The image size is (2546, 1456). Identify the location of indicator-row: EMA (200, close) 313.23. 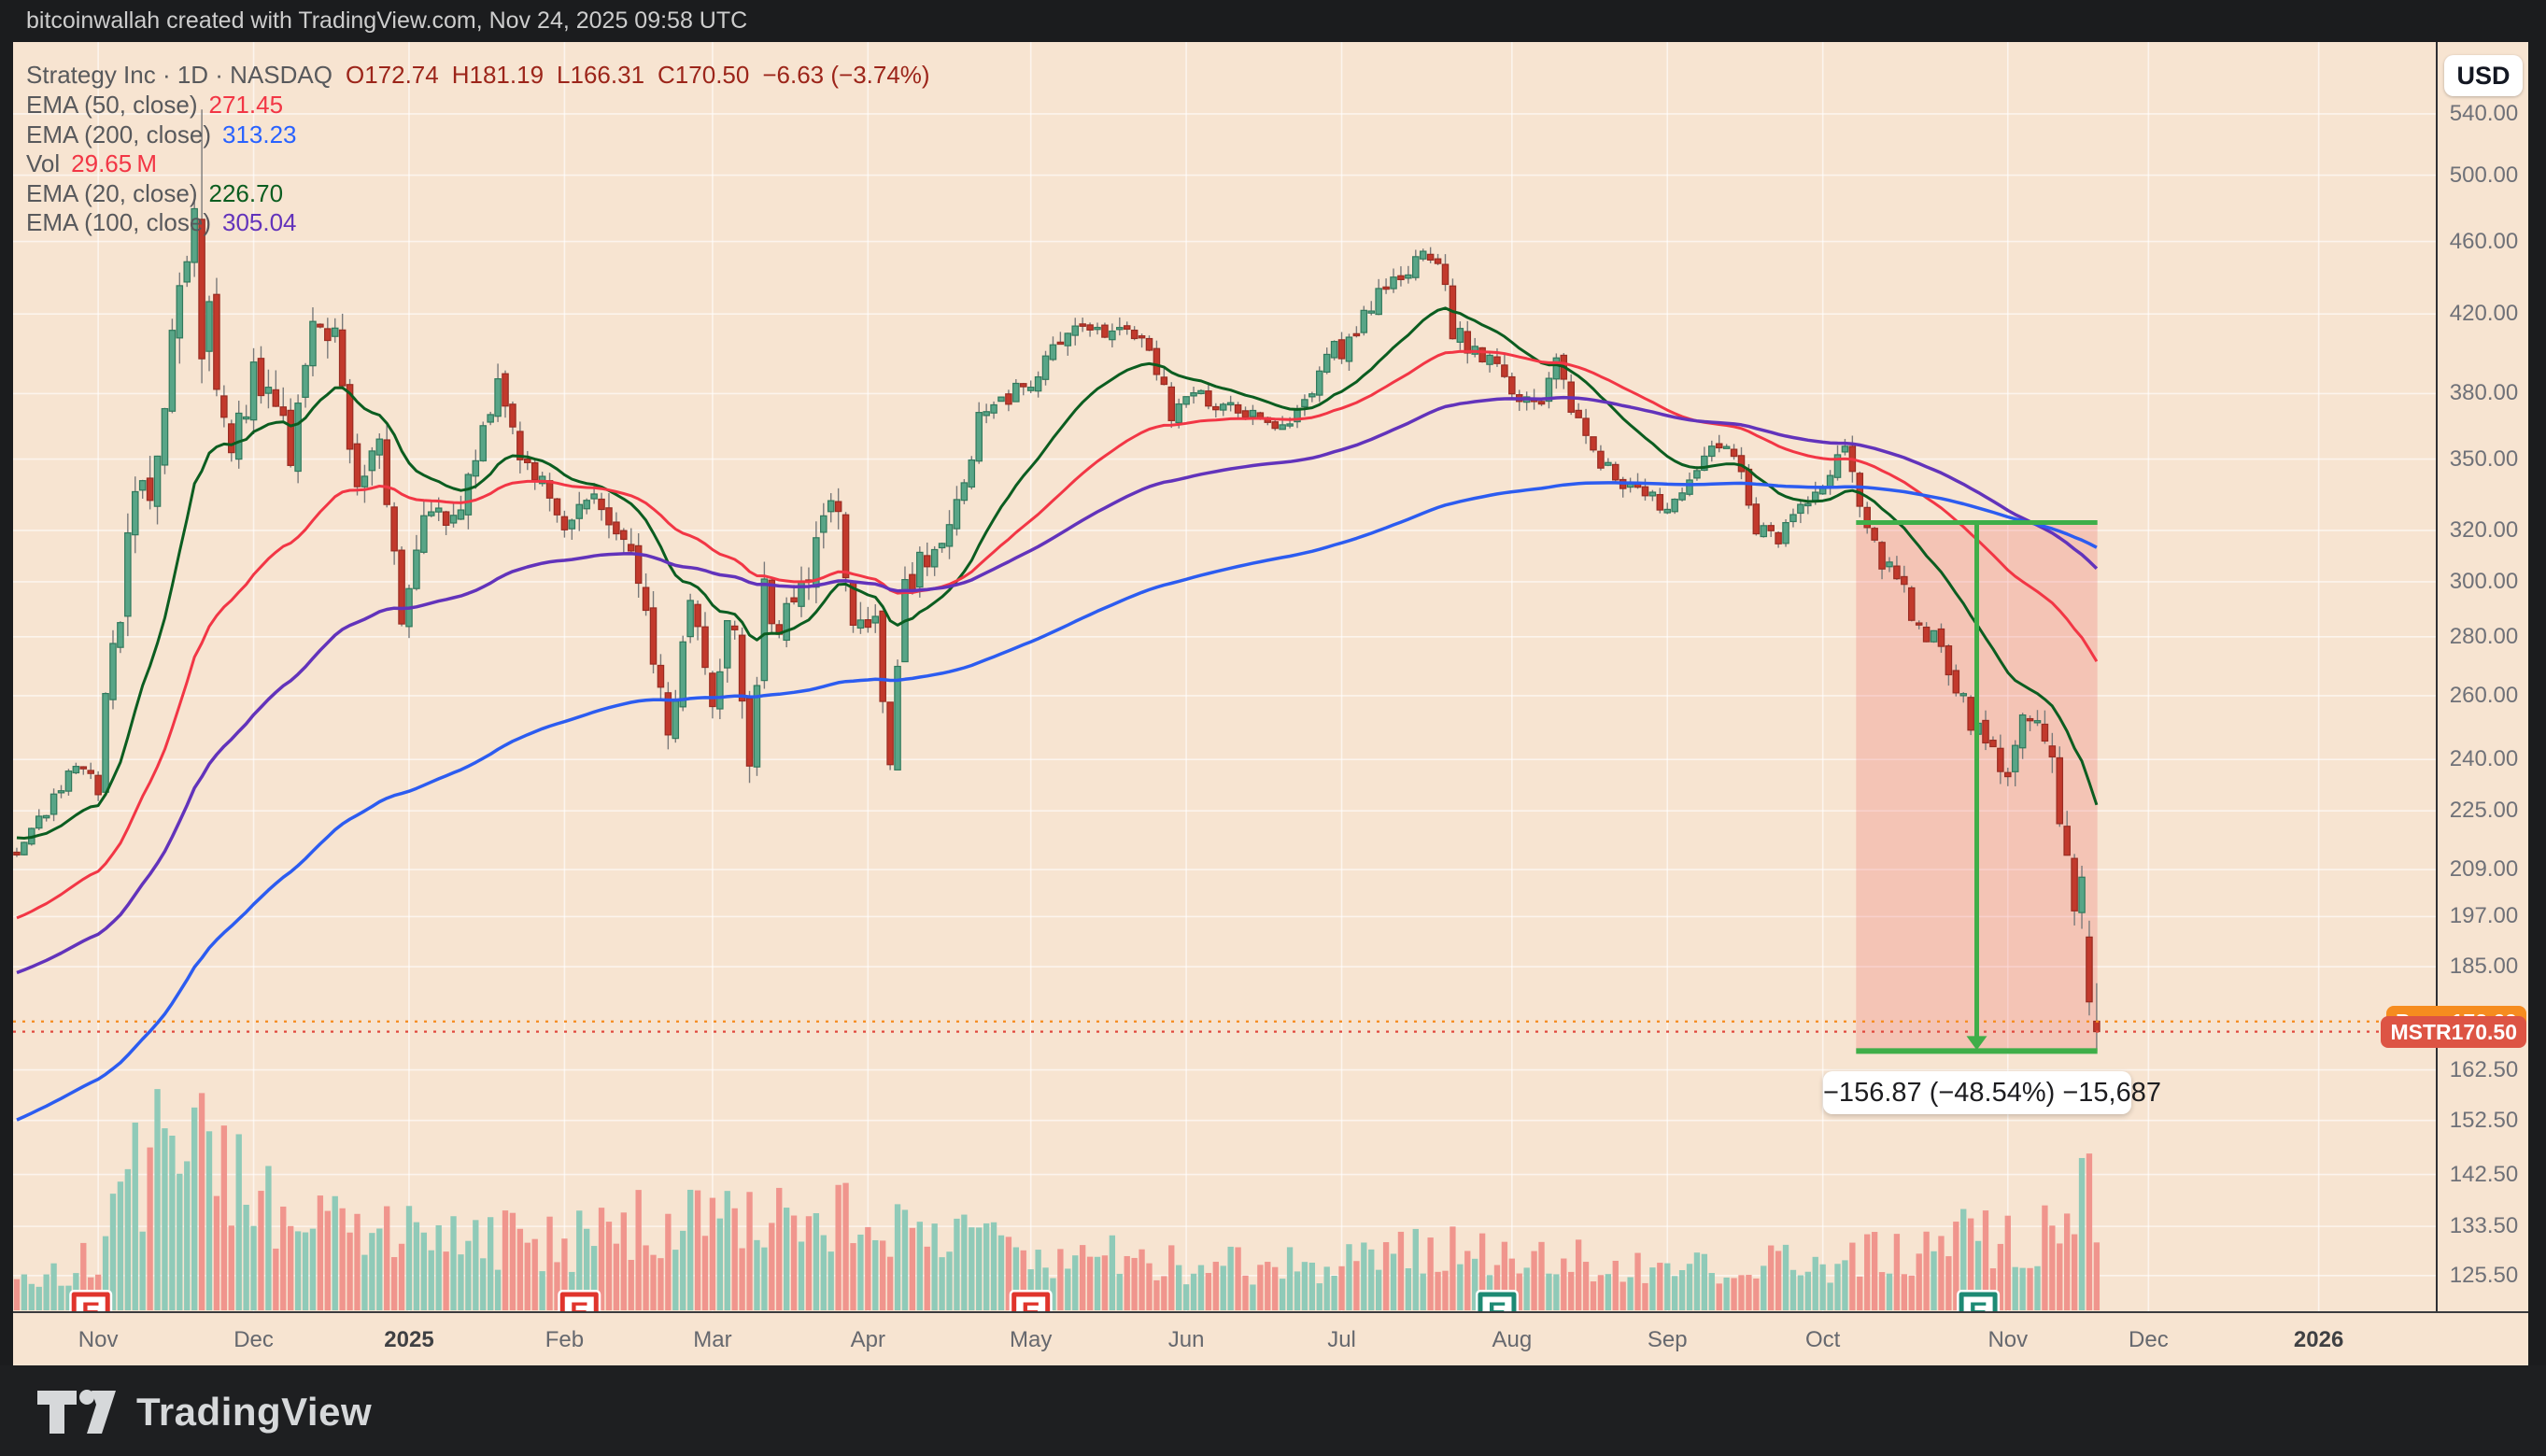
(478, 135).